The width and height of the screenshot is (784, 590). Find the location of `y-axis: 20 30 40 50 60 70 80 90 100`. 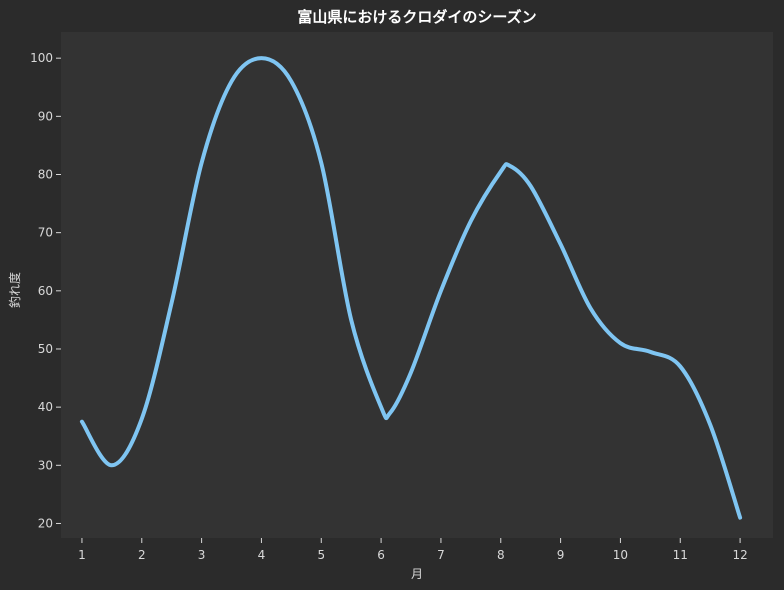

y-axis: 20 30 40 50 60 70 80 90 100 is located at coordinates (45, 290).